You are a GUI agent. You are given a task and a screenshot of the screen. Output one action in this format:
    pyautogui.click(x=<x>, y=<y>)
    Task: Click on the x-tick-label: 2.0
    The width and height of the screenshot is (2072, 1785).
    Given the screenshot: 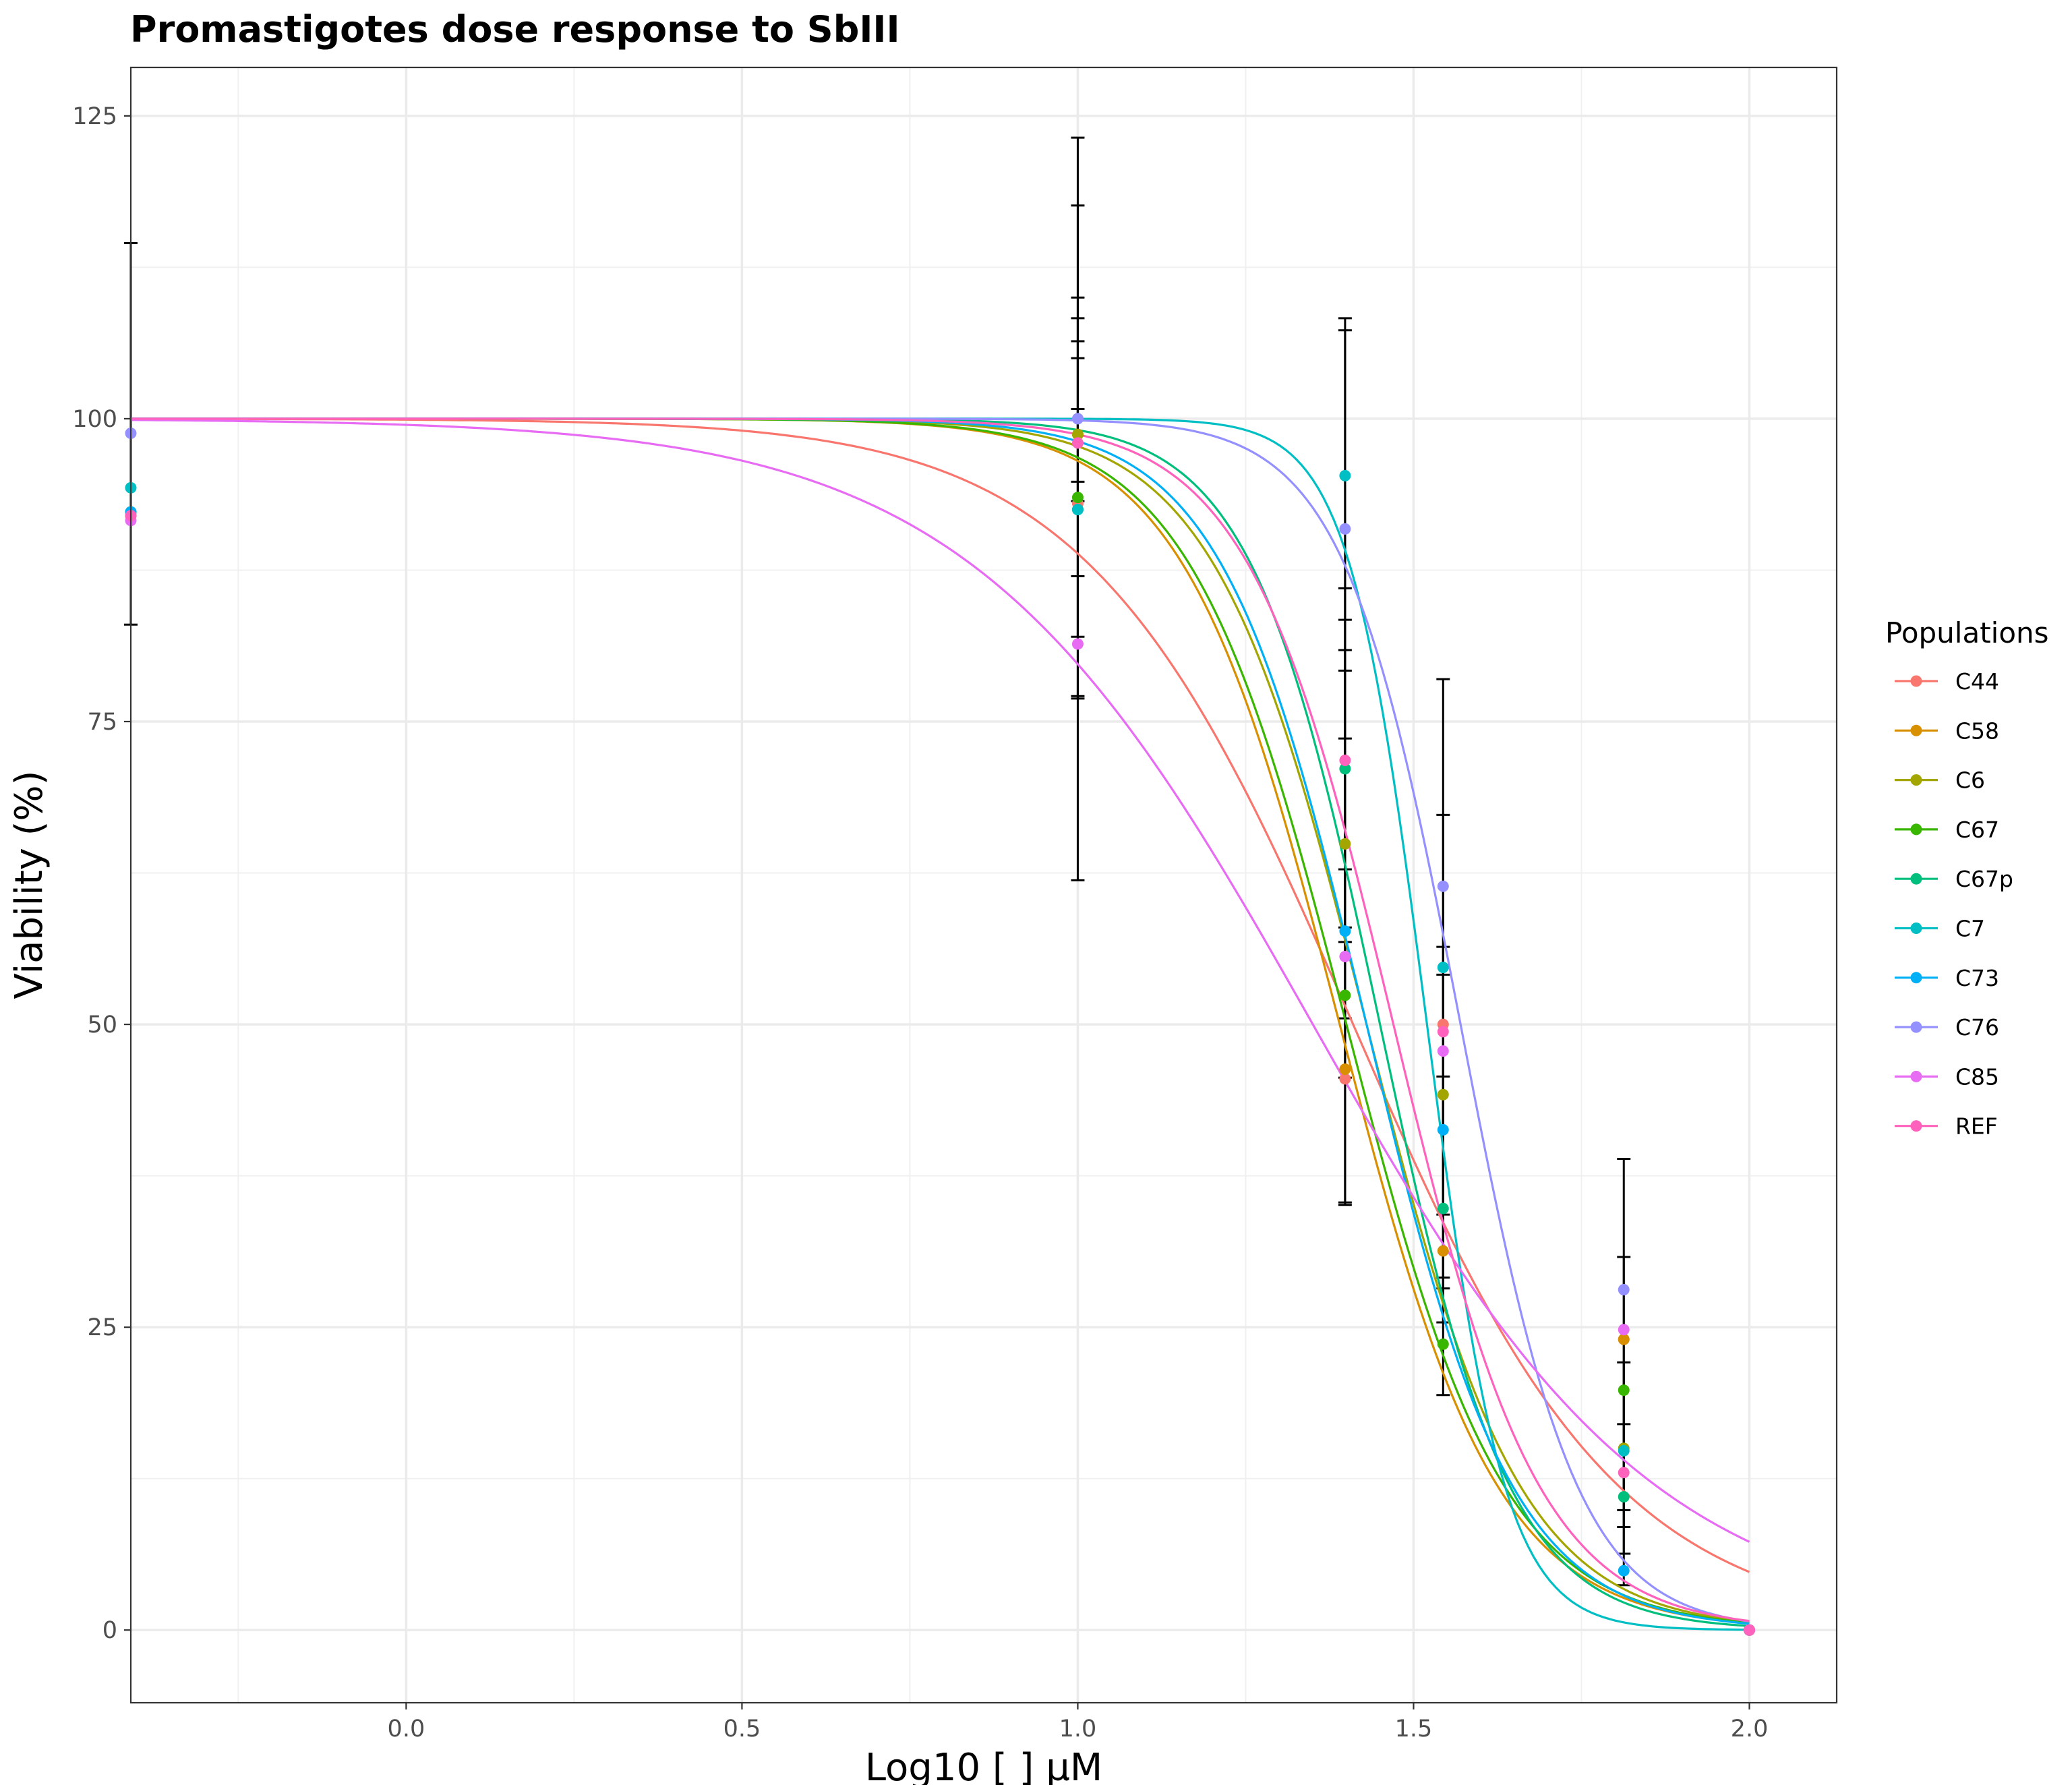 What is the action you would take?
    pyautogui.click(x=1750, y=1729)
    